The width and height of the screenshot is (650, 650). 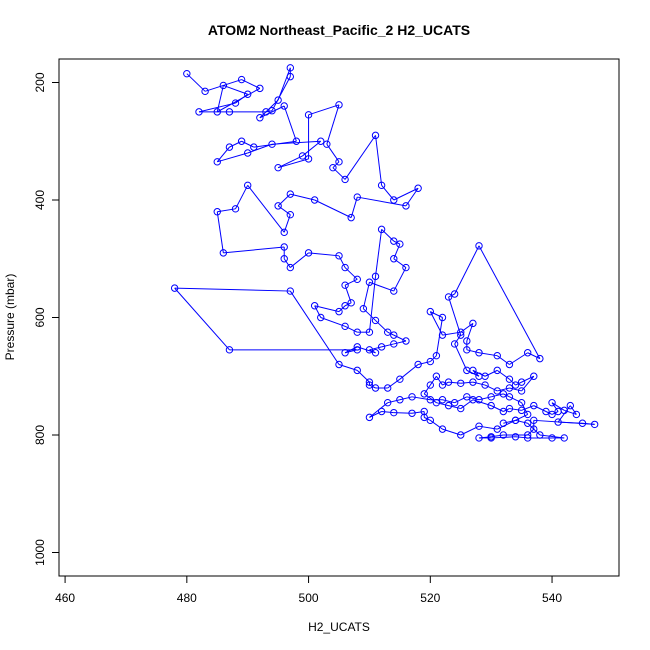 What do you see at coordinates (10, 317) in the screenshot?
I see `y-axis-label: Pressure (mbar)` at bounding box center [10, 317].